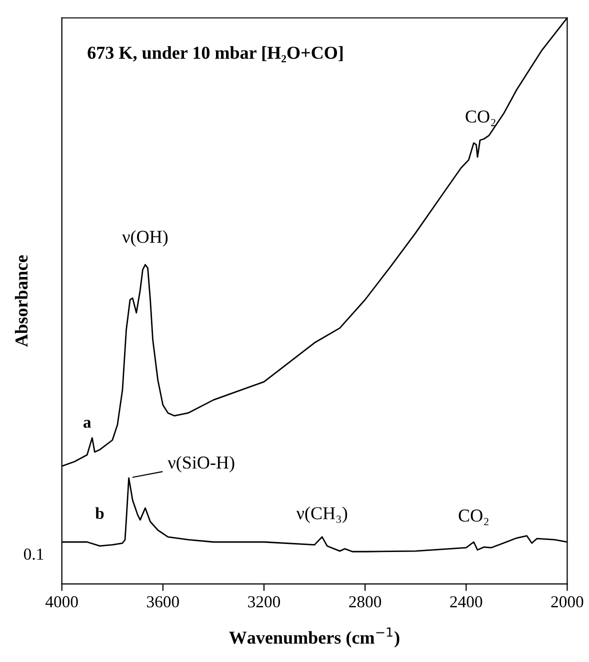 The image size is (589, 662). I want to click on x-tick-label: 2400, so click(466, 602).